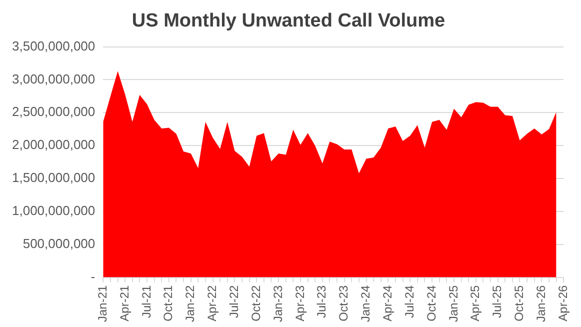 The height and width of the screenshot is (327, 581). I want to click on x-tick-label: Oct-25, so click(519, 303).